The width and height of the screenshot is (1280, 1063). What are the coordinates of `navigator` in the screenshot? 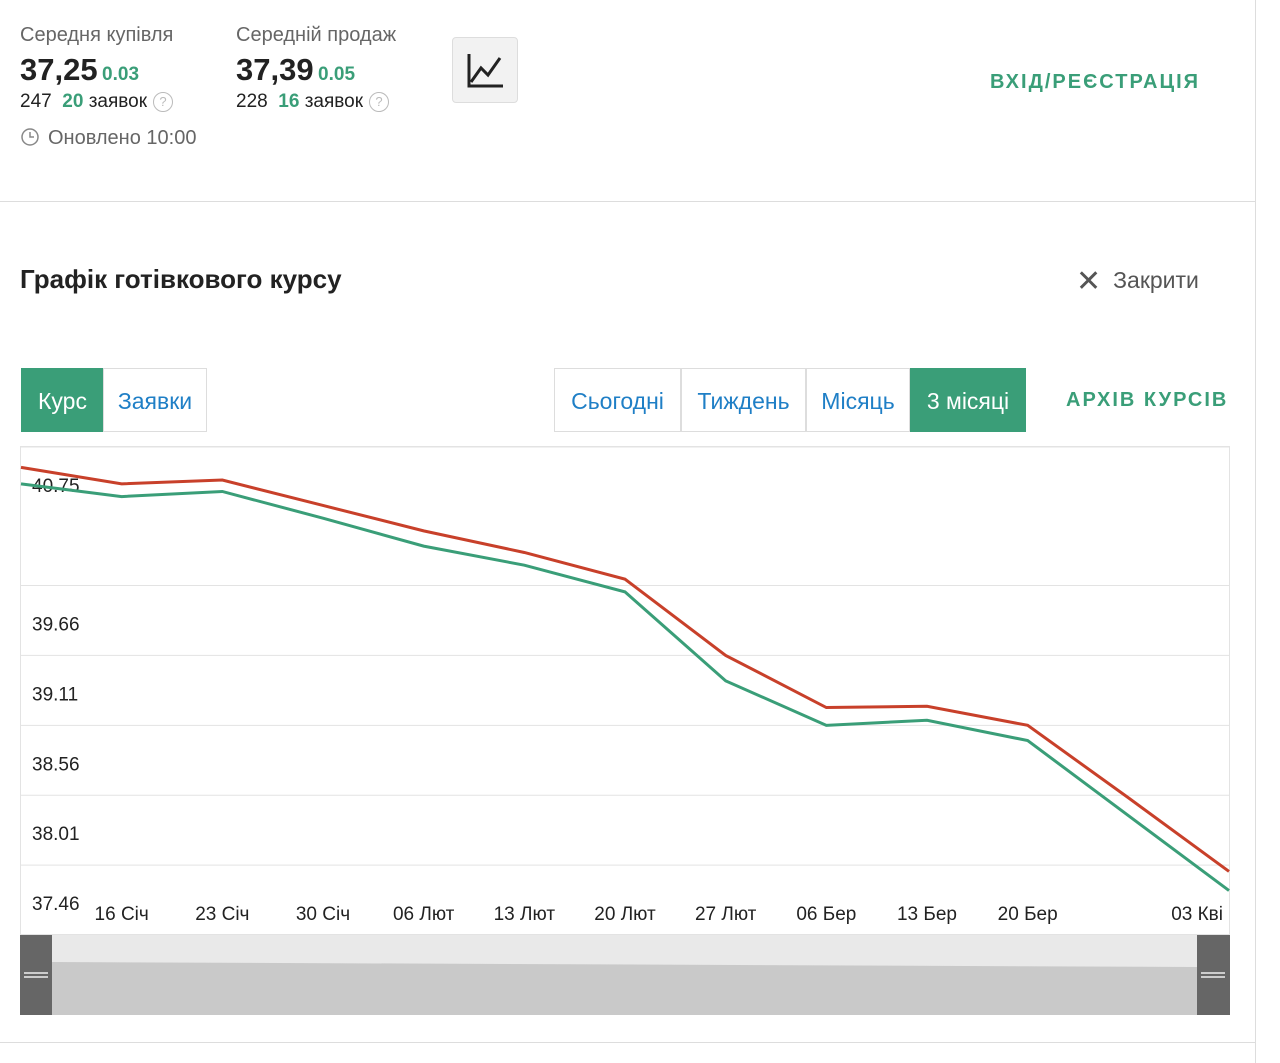 It's located at (625, 975).